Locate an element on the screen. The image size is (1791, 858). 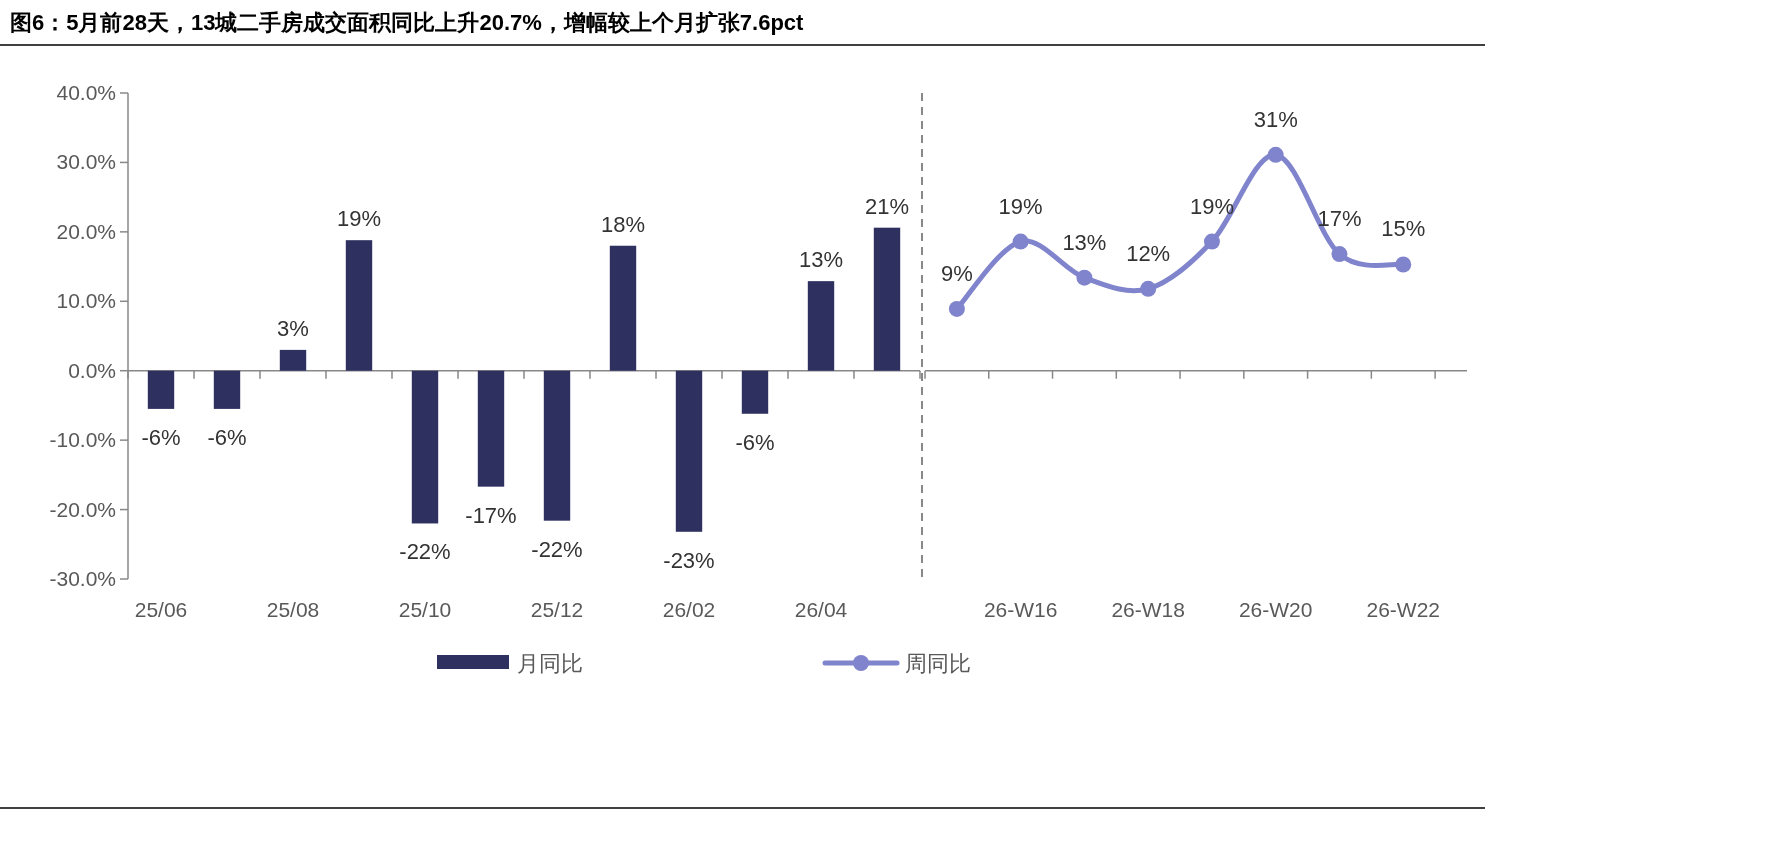
x-tick-label: 26-W20 is located at coordinates (1275, 609).